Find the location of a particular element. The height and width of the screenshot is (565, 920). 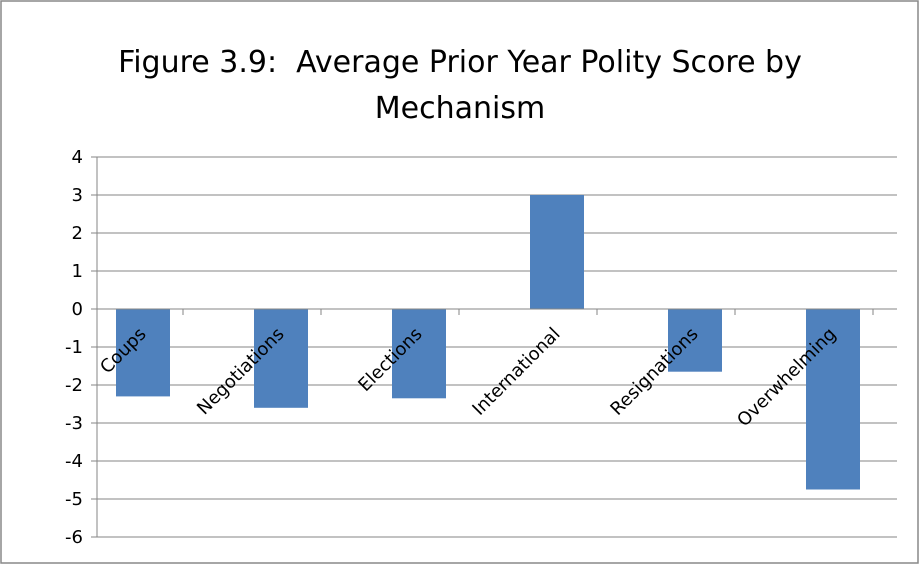

y-tick-label: -6 is located at coordinates (74, 537).